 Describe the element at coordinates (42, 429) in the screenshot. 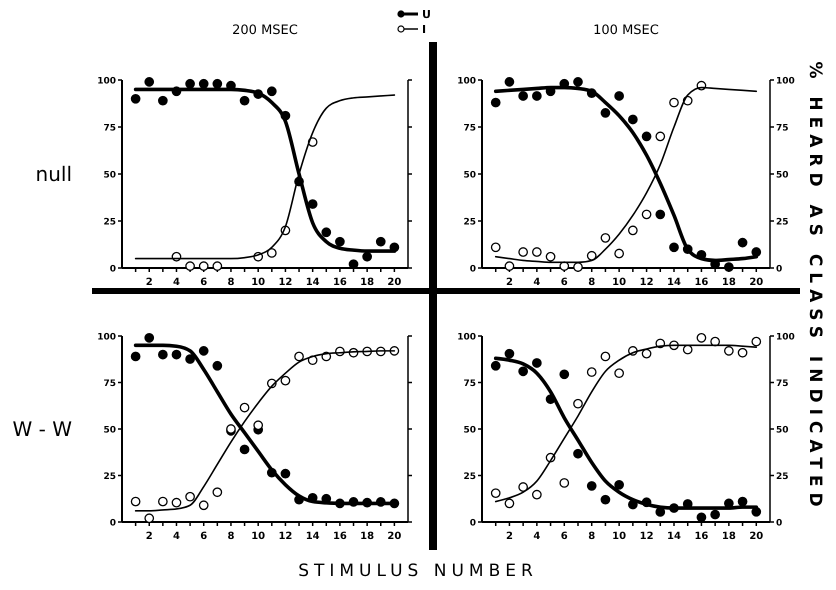

I see `y-axis-title: W - W` at that location.